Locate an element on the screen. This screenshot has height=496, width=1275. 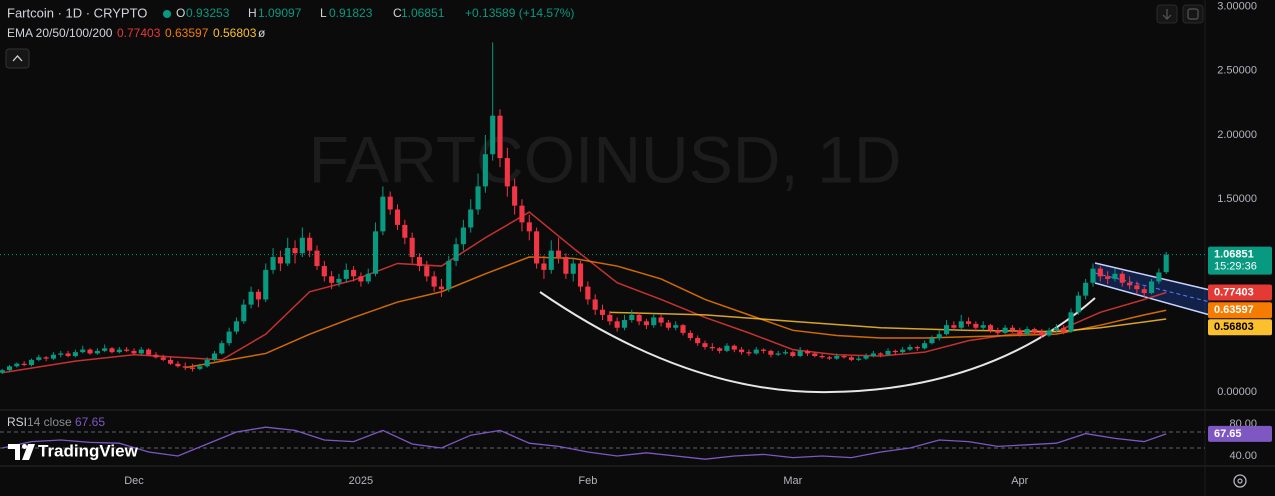
x-tick-label: Feb is located at coordinates (587, 481).